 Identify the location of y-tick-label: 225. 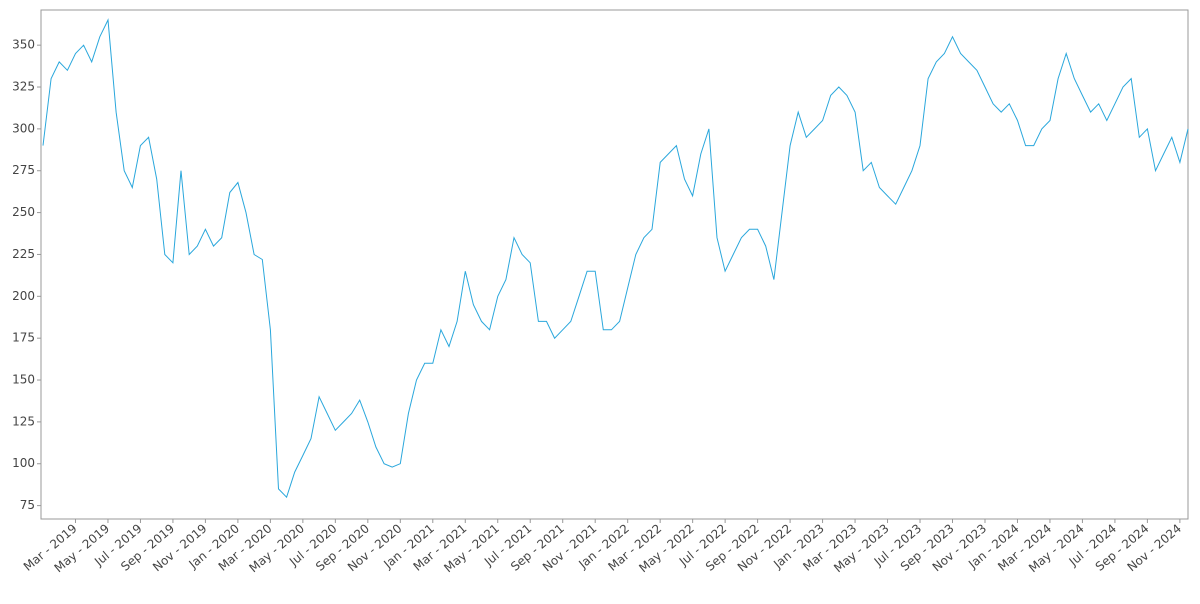
(23, 254).